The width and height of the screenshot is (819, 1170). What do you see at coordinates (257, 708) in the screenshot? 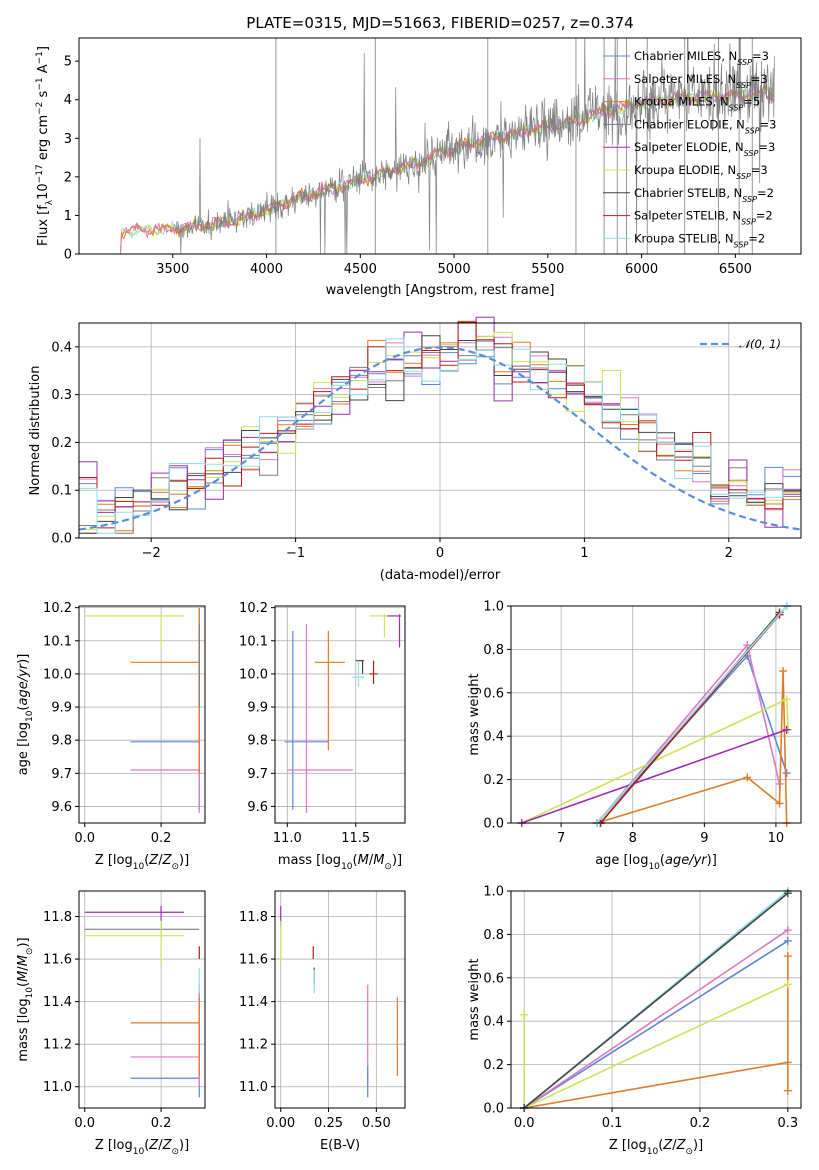
I see `y-tick-label: 9.9` at bounding box center [257, 708].